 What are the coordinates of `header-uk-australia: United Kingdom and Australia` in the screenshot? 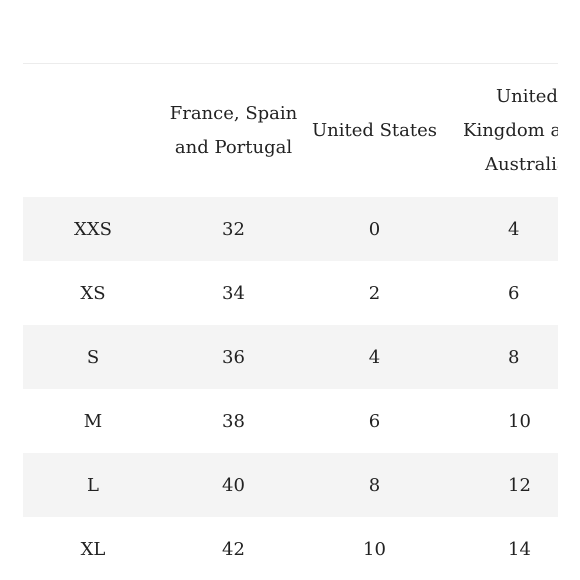 It's located at (501, 130).